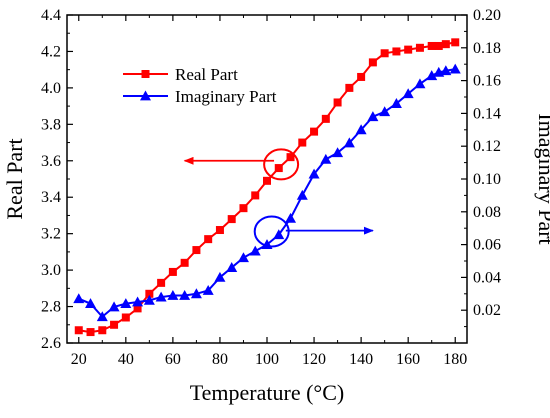  I want to click on y2-tick-label: 0.02, so click(487, 310).